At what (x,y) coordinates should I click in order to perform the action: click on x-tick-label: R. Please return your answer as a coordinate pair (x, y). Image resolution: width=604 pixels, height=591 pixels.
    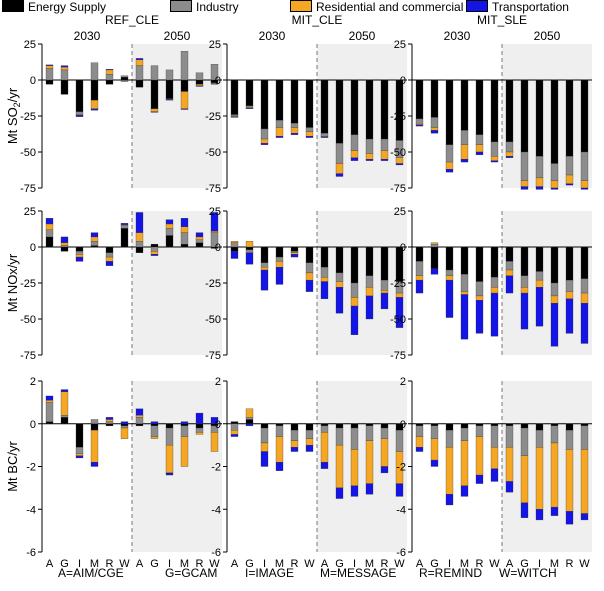
    Looking at the image, I should click on (570, 564).